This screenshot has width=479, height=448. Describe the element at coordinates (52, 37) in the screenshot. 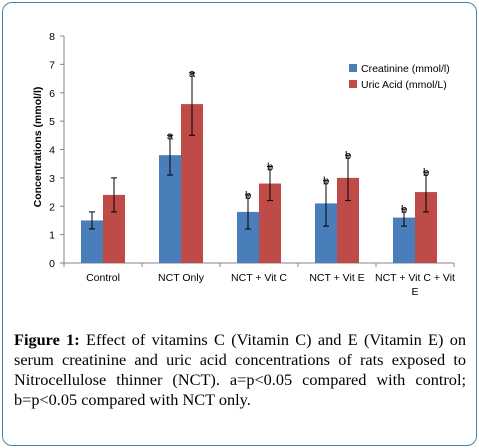

I see `y-tick-label: 8` at that location.